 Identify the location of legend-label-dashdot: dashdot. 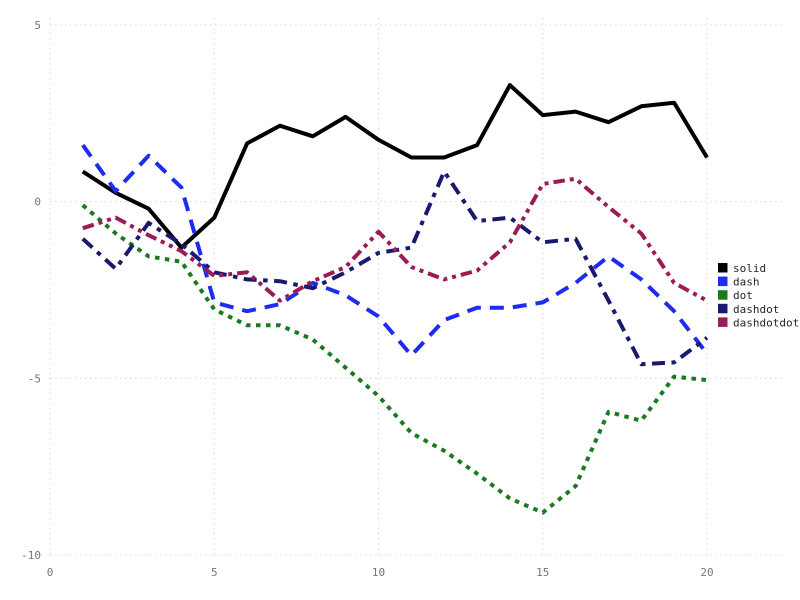
(756, 309).